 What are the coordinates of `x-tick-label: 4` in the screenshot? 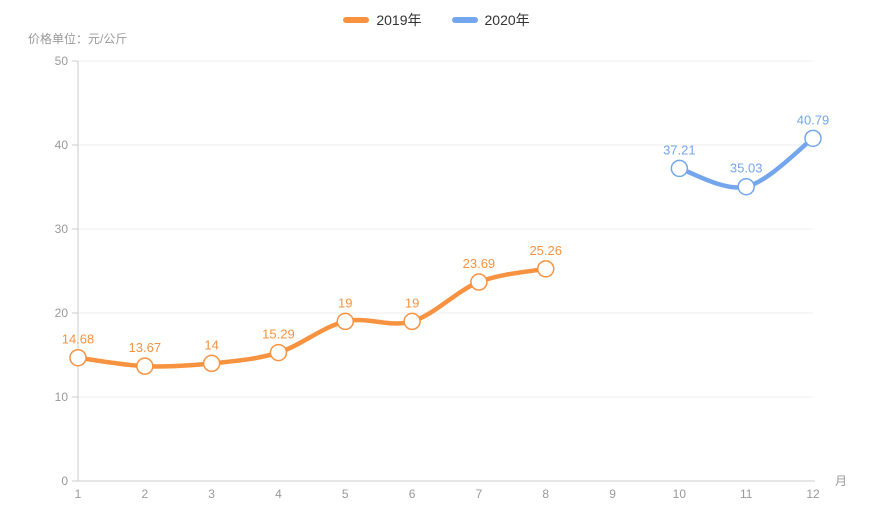 It's located at (278, 494).